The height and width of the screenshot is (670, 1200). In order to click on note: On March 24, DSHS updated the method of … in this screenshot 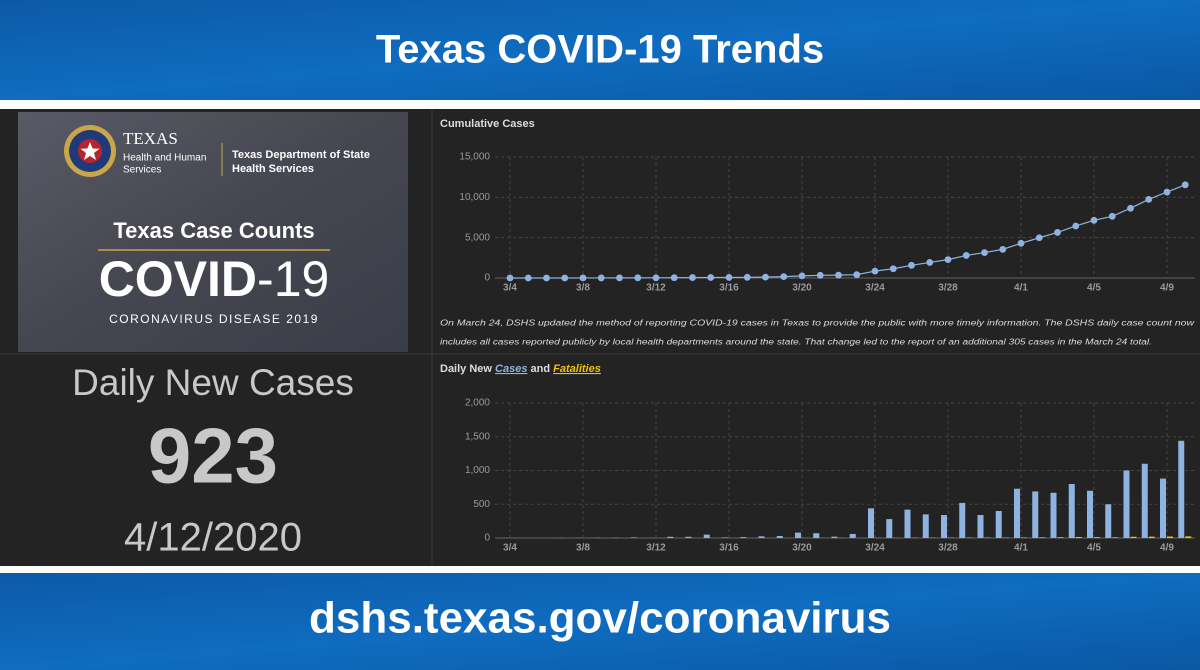, I will do `click(817, 322)`.